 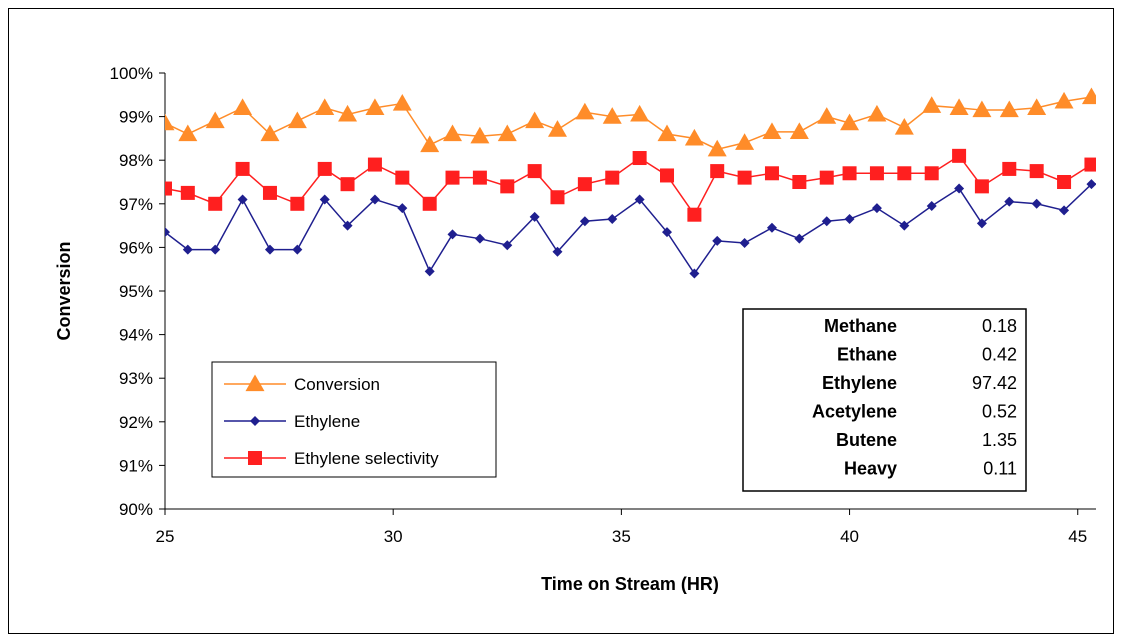 What do you see at coordinates (621, 536) in the screenshot?
I see `x-tick-label: 35` at bounding box center [621, 536].